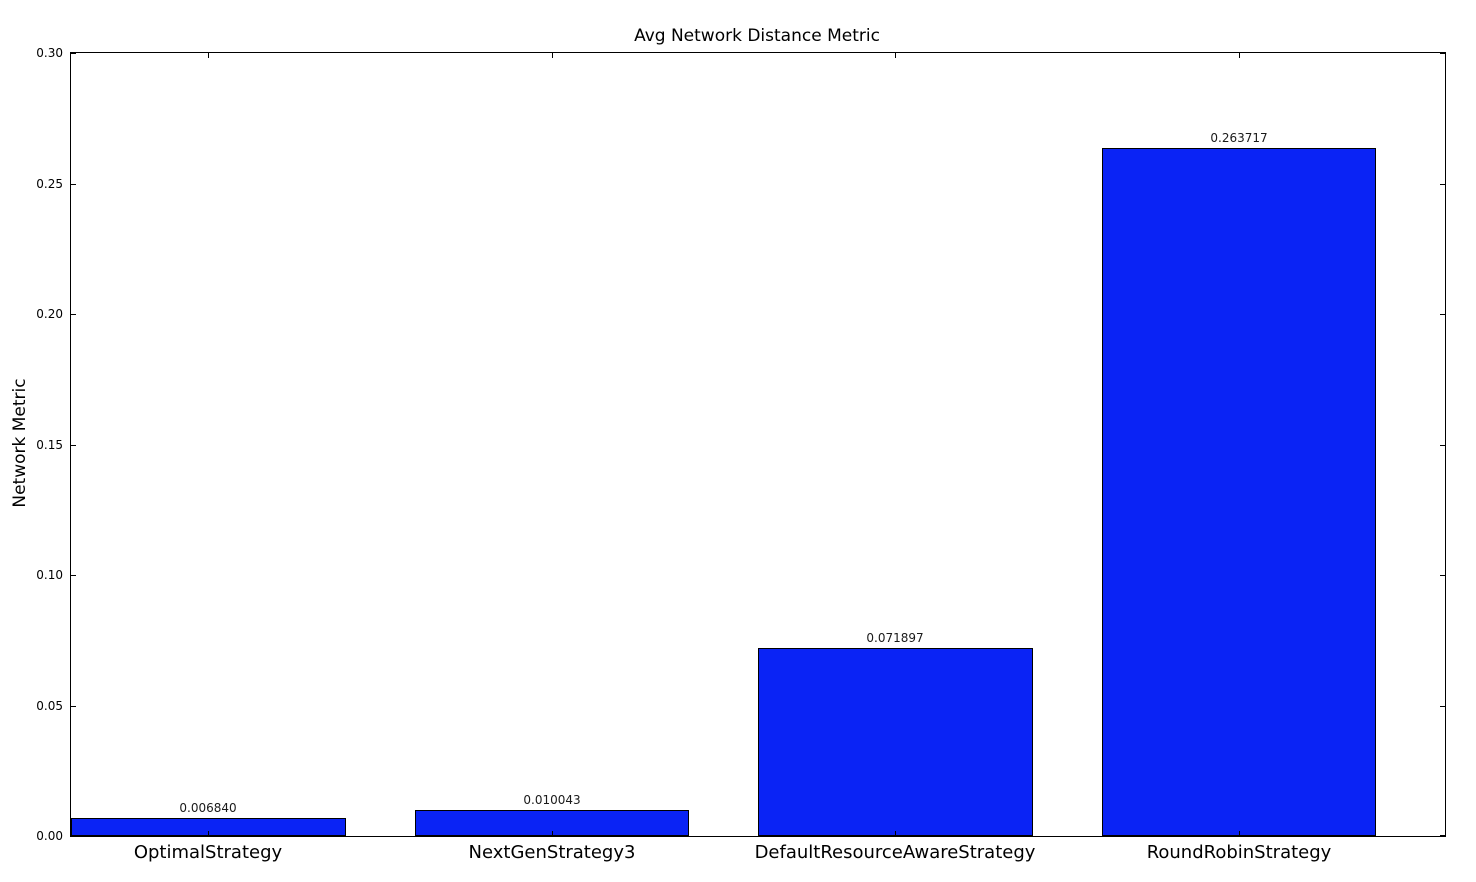  I want to click on bar-value-label: 0.071897, so click(895, 638).